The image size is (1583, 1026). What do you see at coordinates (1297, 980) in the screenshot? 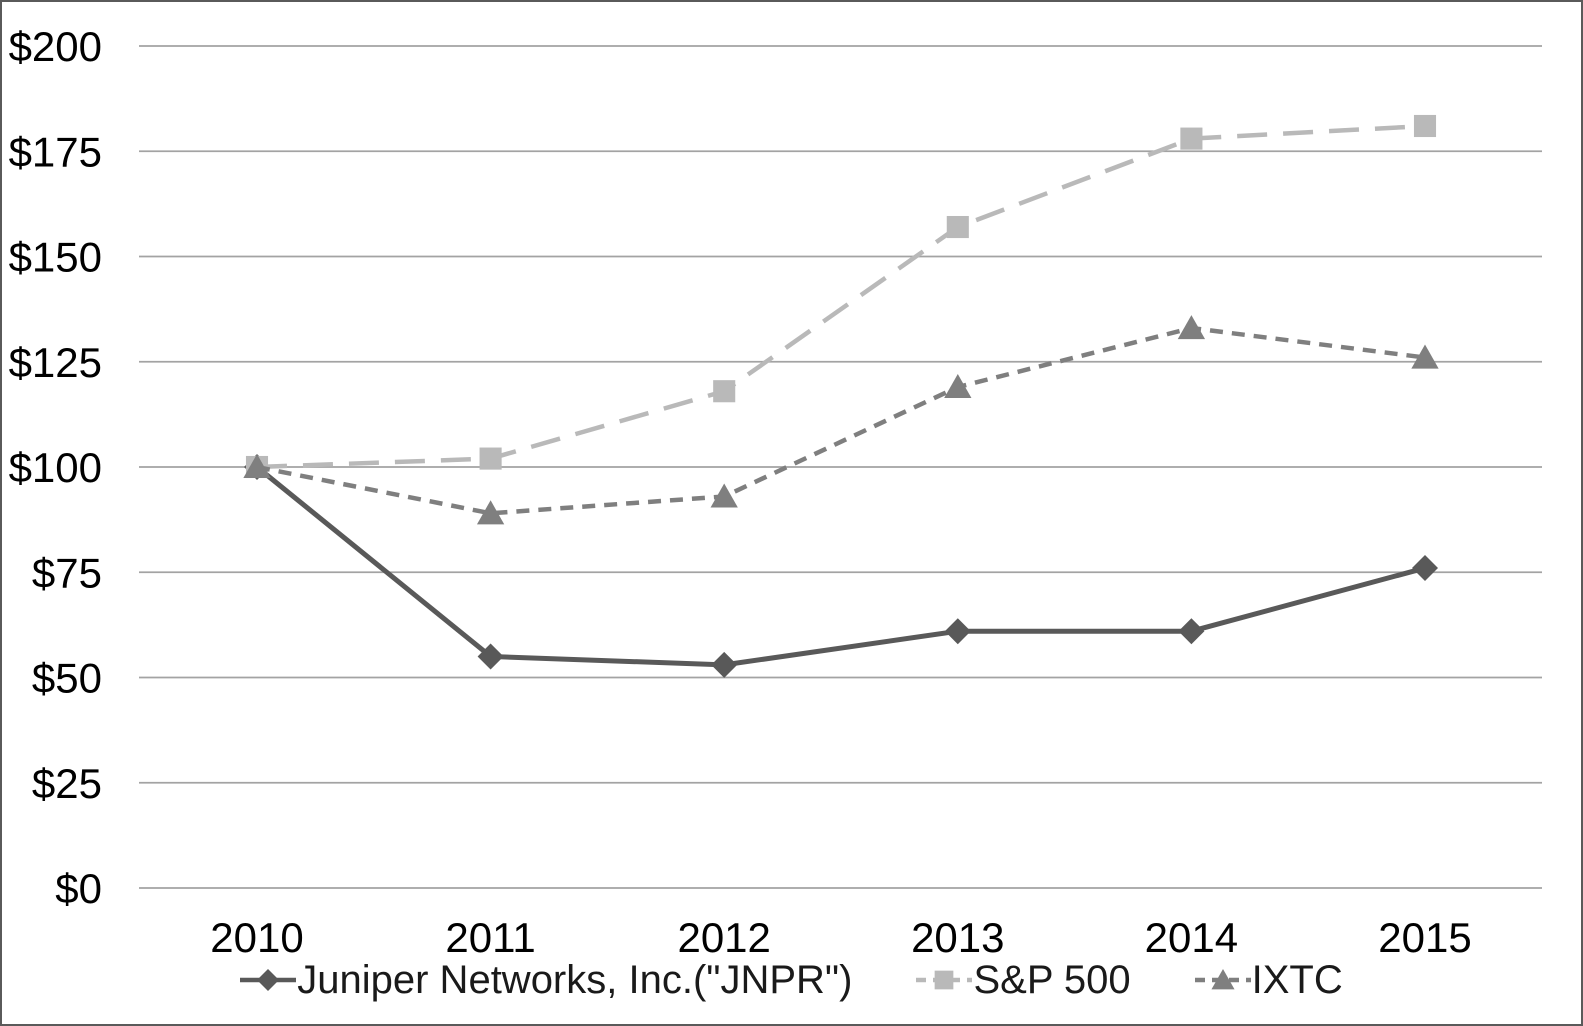
I see `legend-label-ixtc: IXTC` at bounding box center [1297, 980].